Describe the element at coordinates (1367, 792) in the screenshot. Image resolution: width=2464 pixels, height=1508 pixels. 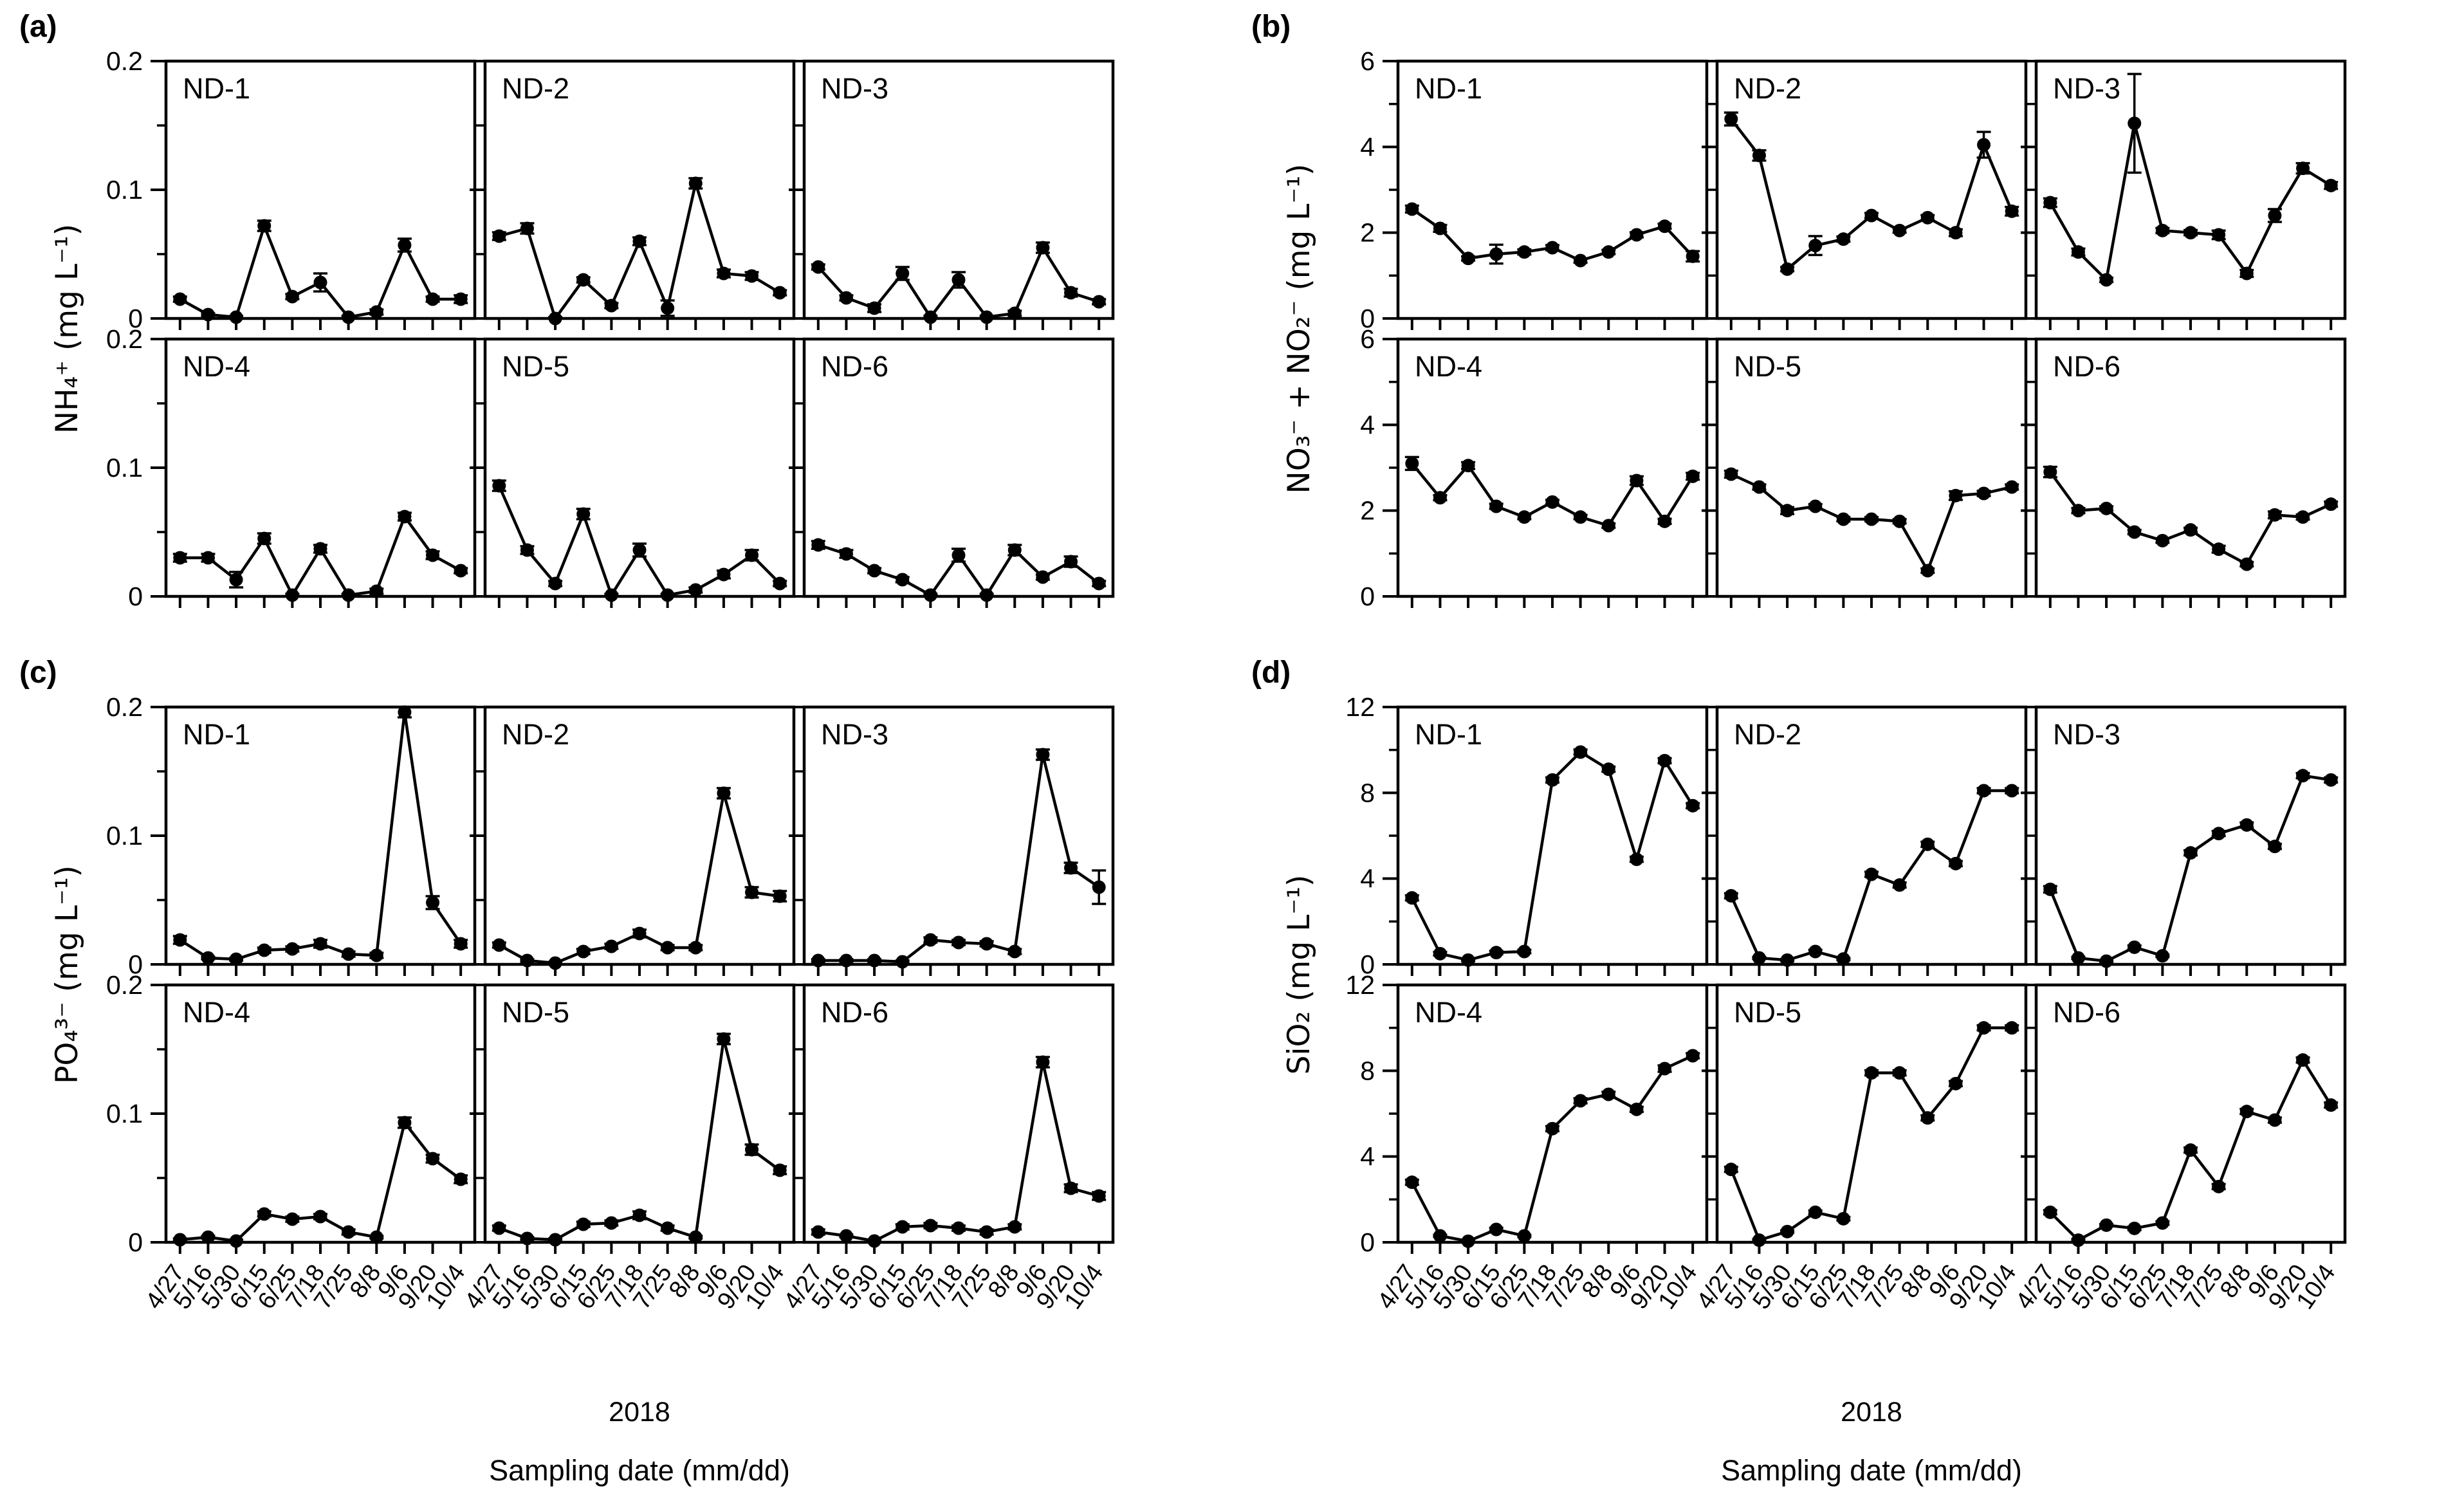
I see `svg-text: 8` at that location.